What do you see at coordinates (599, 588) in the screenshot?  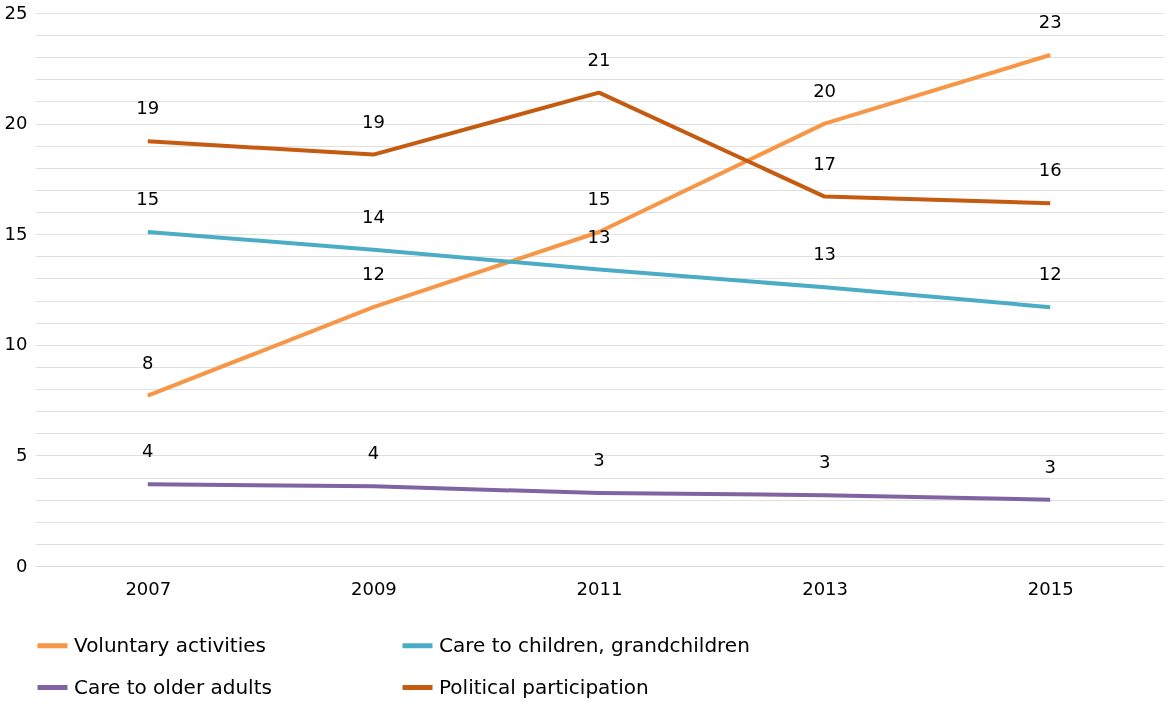 I see `x-tick-label: 2011` at bounding box center [599, 588].